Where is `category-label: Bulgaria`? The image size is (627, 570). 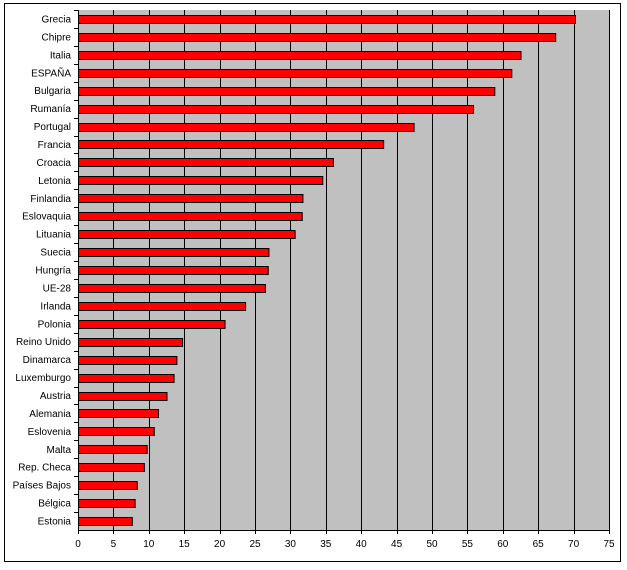
category-label: Bulgaria is located at coordinates (52, 91).